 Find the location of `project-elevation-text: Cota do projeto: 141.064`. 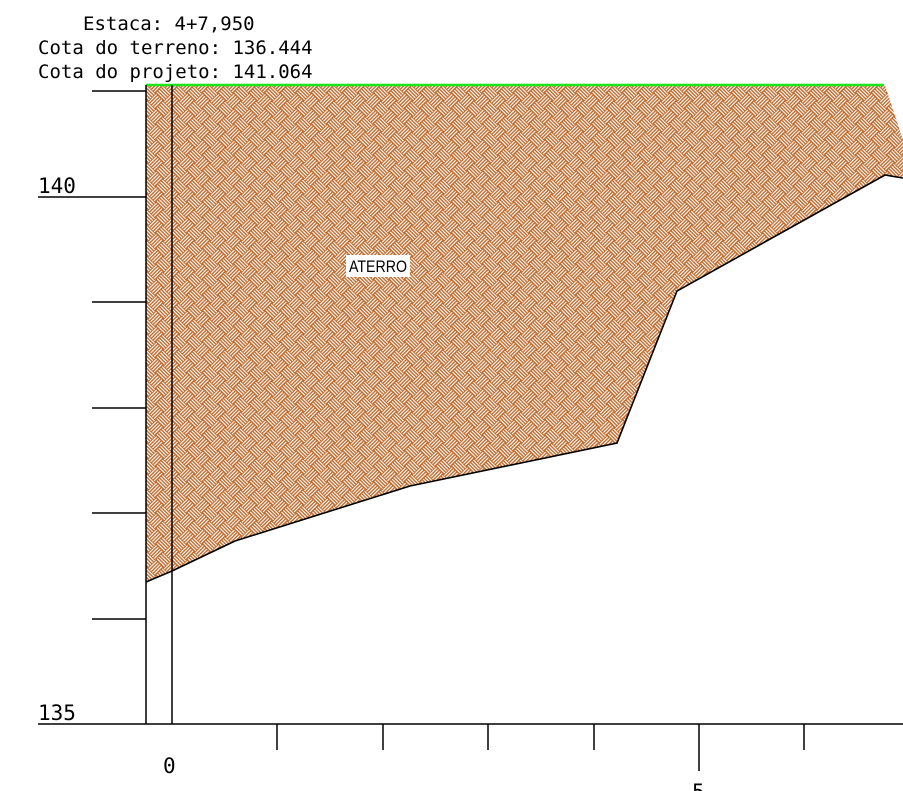

project-elevation-text: Cota do projeto: 141.064 is located at coordinates (175, 72).